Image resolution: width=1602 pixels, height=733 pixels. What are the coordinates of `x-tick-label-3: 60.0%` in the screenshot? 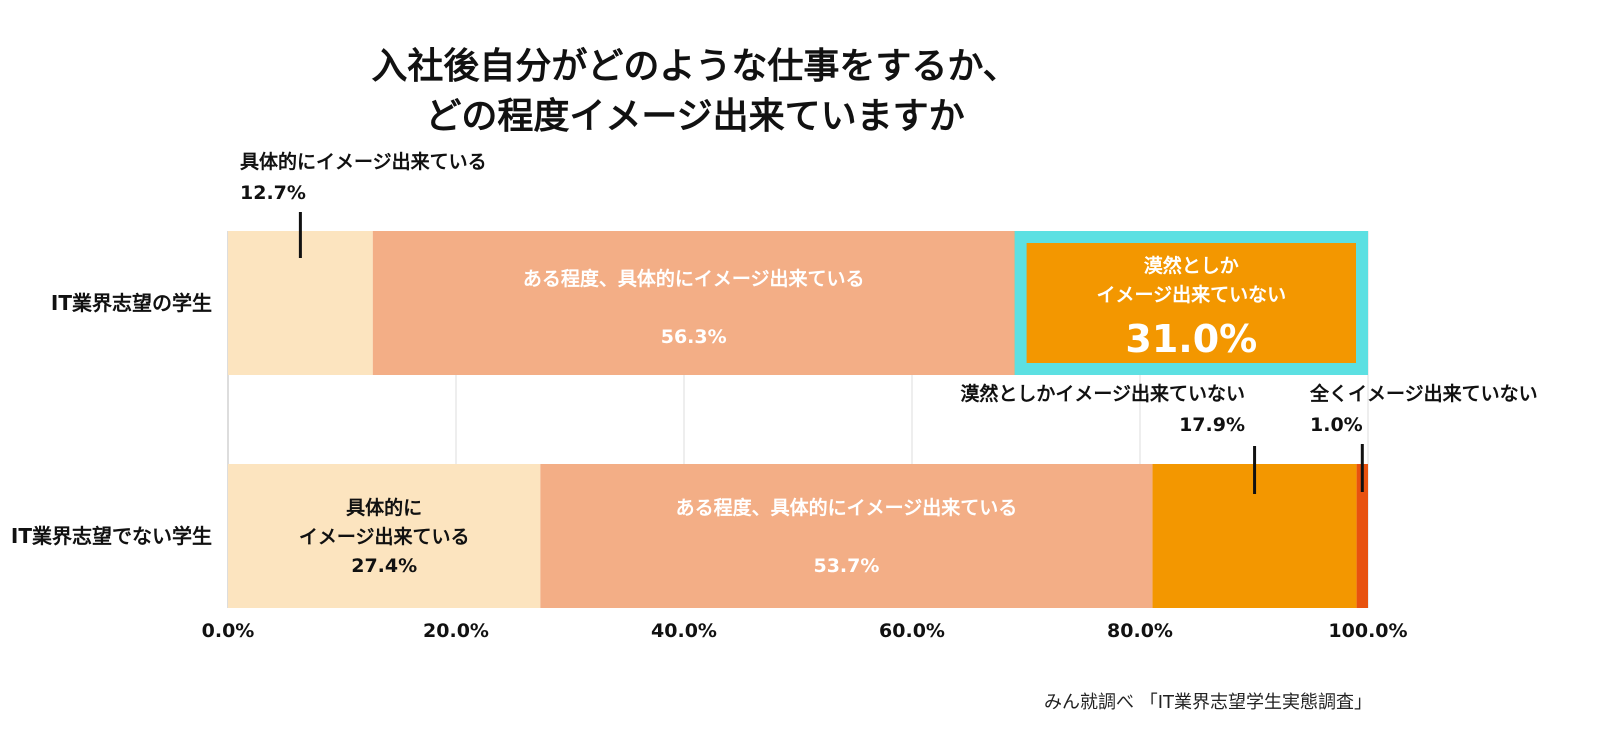 It's located at (912, 631).